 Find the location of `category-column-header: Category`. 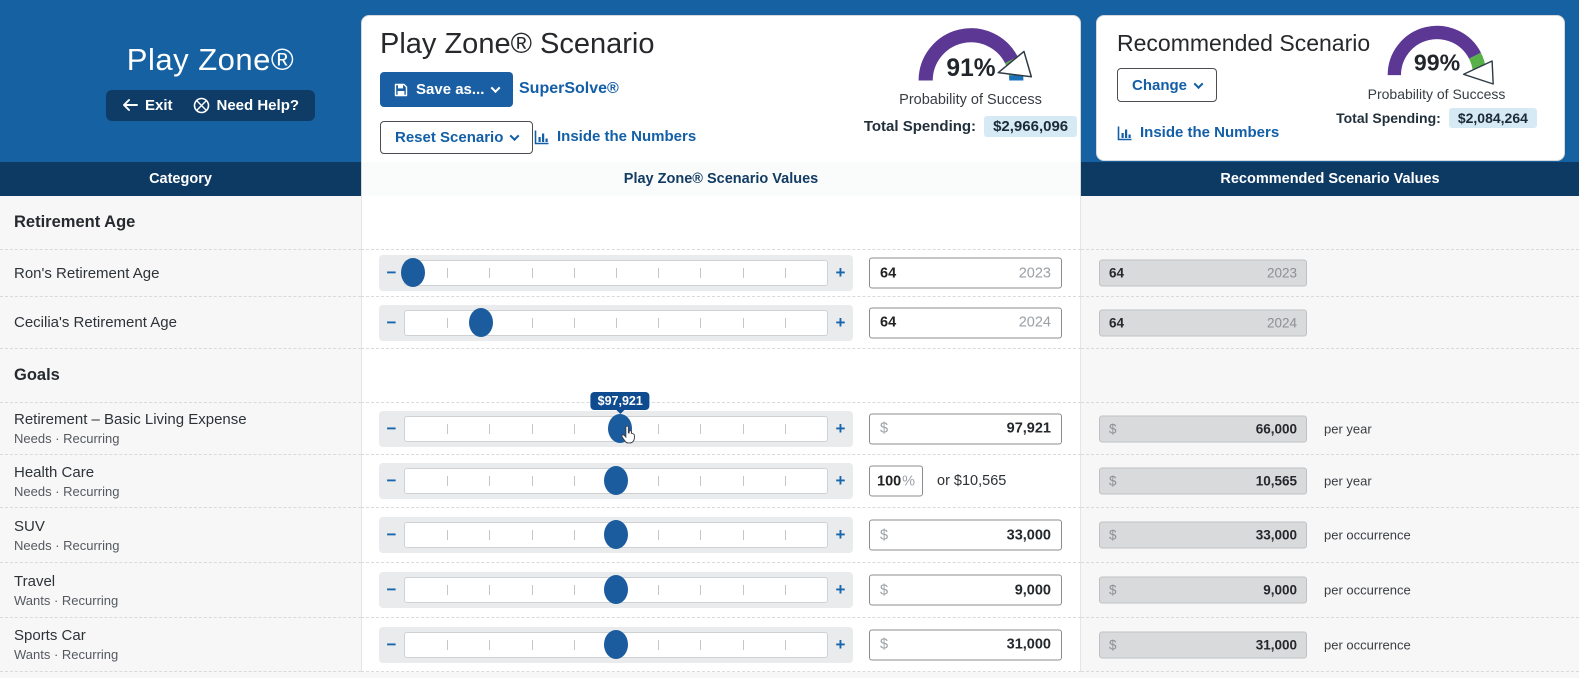

category-column-header: Category is located at coordinates (180, 179).